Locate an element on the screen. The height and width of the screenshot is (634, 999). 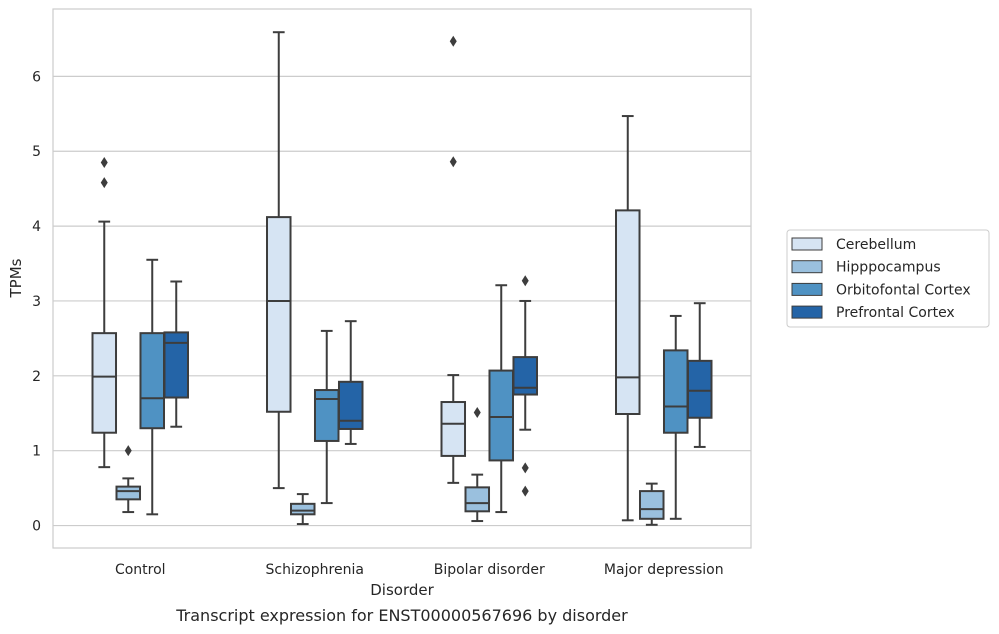
x-tick-label: Schizophrenia is located at coordinates (315, 570).